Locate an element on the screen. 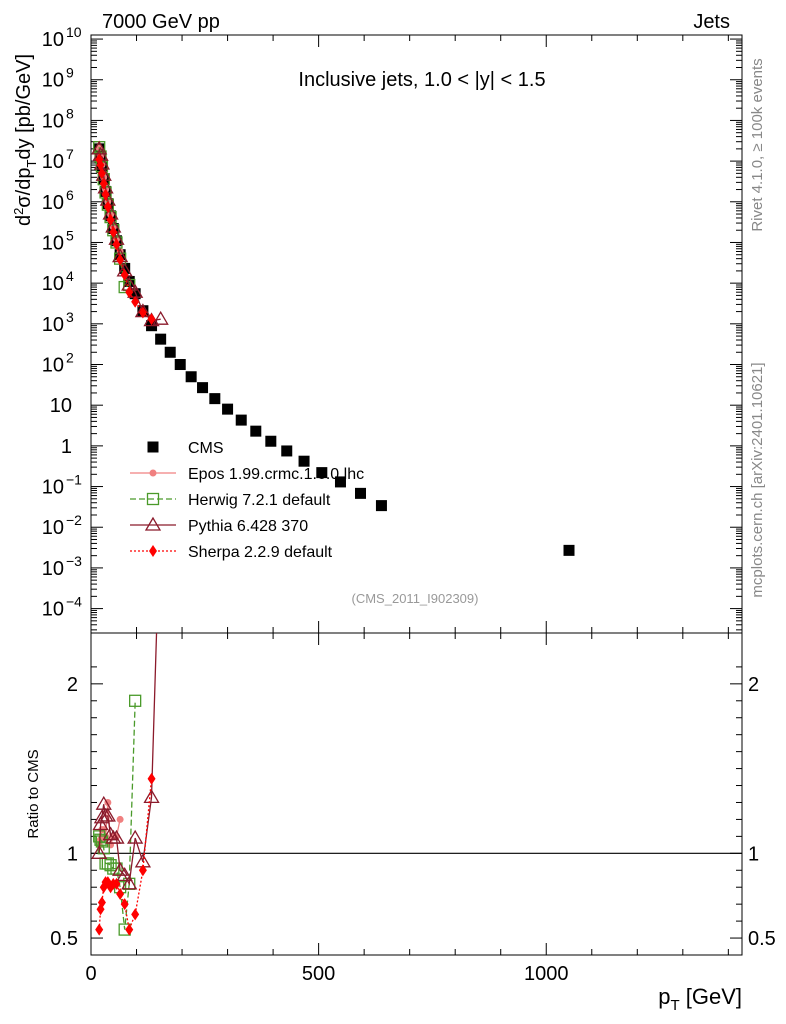 Image resolution: width=786 pixels, height=1024 pixels. header-left: 7000 GeV pp is located at coordinates (161, 22).